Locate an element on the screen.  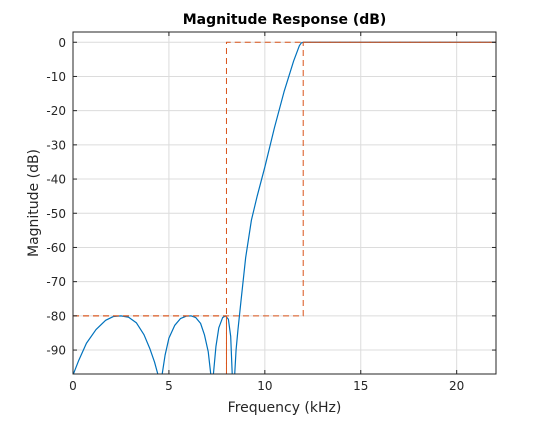
x-tick-label: 15 is located at coordinates (360, 386).